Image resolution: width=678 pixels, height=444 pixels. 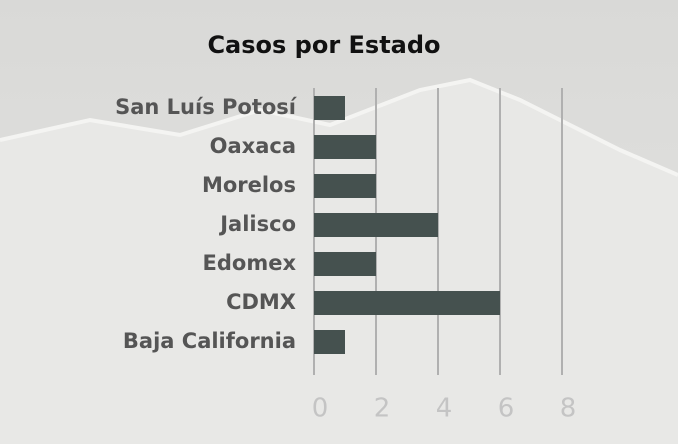 What do you see at coordinates (320, 409) in the screenshot?
I see `x-tick-label: 0` at bounding box center [320, 409].